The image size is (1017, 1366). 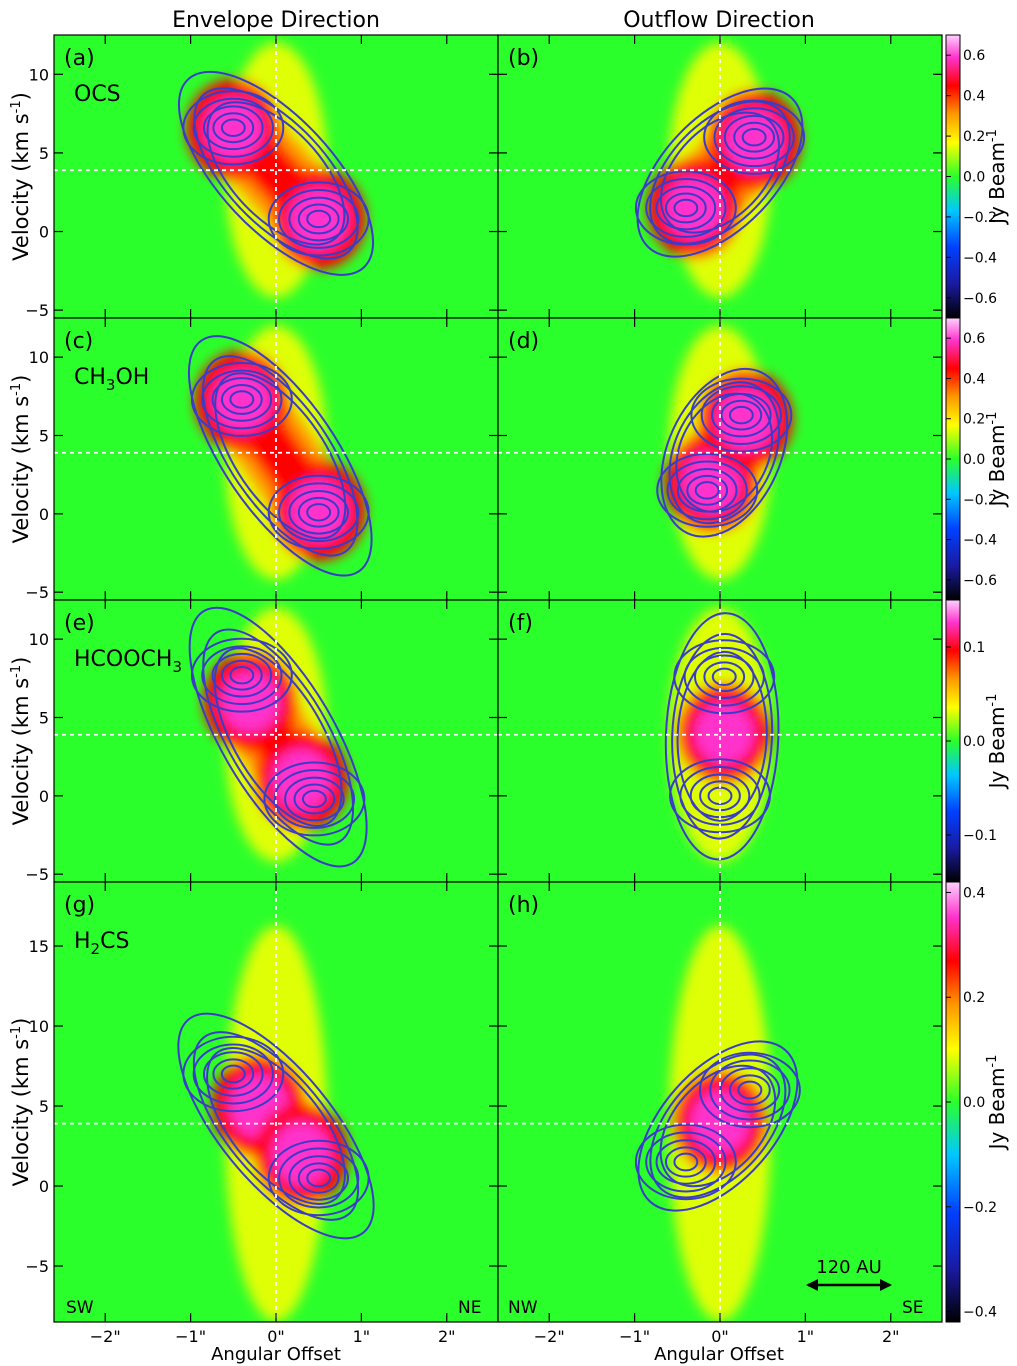 What do you see at coordinates (974, 648) in the screenshot?
I see `colorbar-tick-label: 0.1` at bounding box center [974, 648].